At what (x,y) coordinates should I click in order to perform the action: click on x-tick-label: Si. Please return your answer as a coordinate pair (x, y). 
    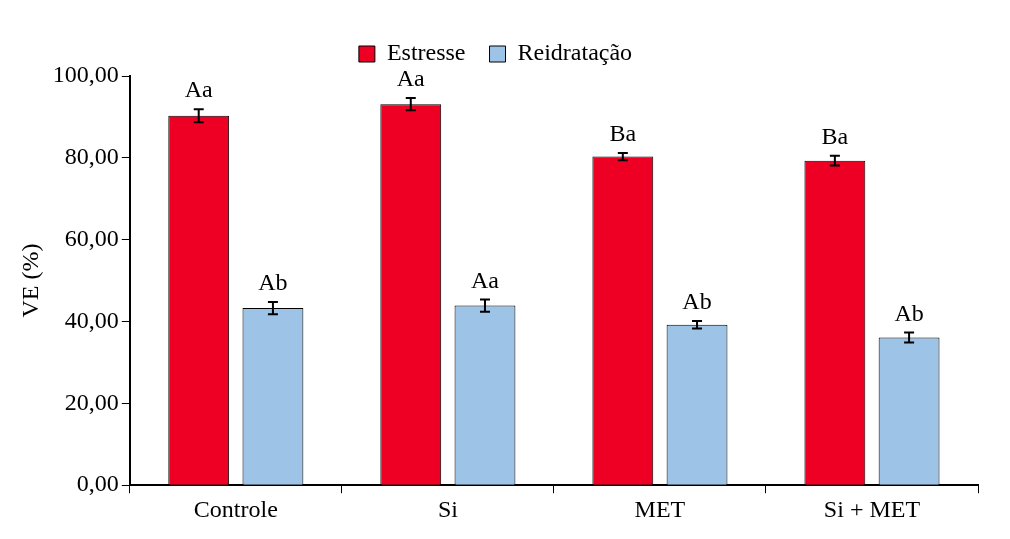
    Looking at the image, I should click on (448, 508).